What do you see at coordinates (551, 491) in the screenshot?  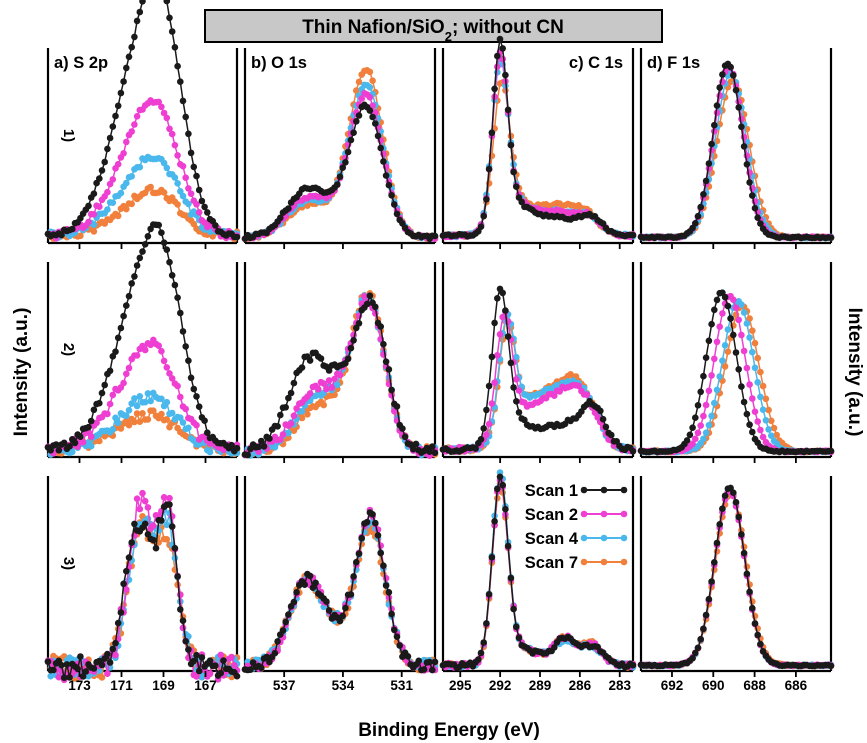 I see `legend-label: Scan 1` at bounding box center [551, 491].